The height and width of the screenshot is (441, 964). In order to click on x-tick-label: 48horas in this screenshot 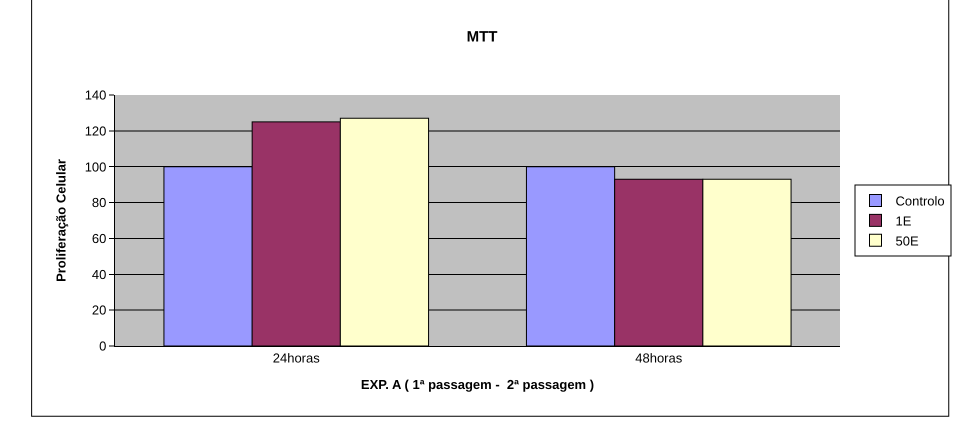, I will do `click(659, 358)`.